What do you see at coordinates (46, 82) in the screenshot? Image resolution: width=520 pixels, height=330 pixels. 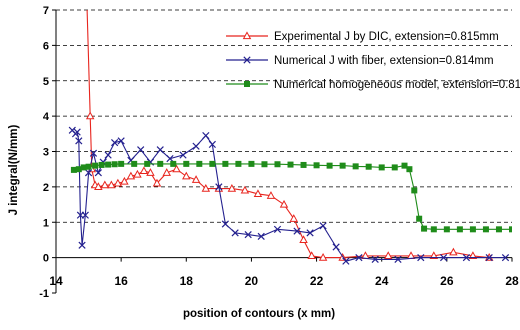 I see `y-tick-label: 5` at bounding box center [46, 82].